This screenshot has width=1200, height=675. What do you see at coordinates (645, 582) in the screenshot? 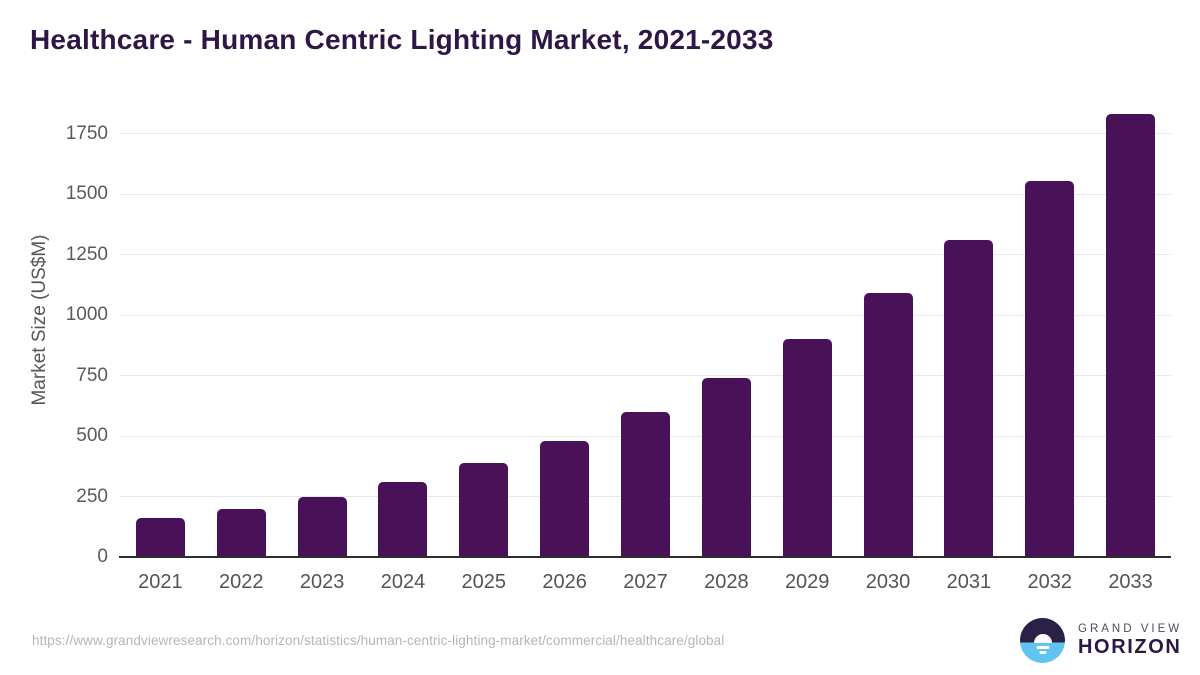
I see `x-tick-label-2027: 2027` at bounding box center [645, 582].